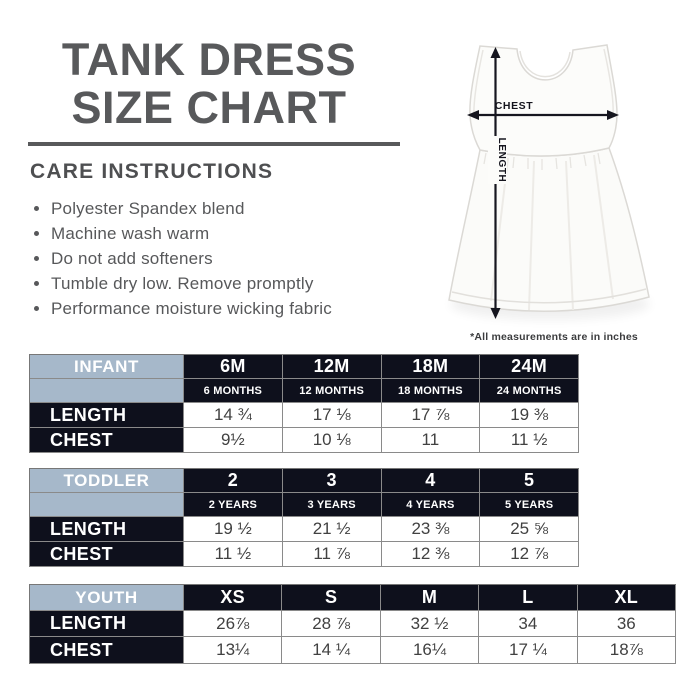 This screenshot has height=700, width=700. What do you see at coordinates (529, 415) in the screenshot?
I see `length-value-cell: 19 ⅜` at bounding box center [529, 415].